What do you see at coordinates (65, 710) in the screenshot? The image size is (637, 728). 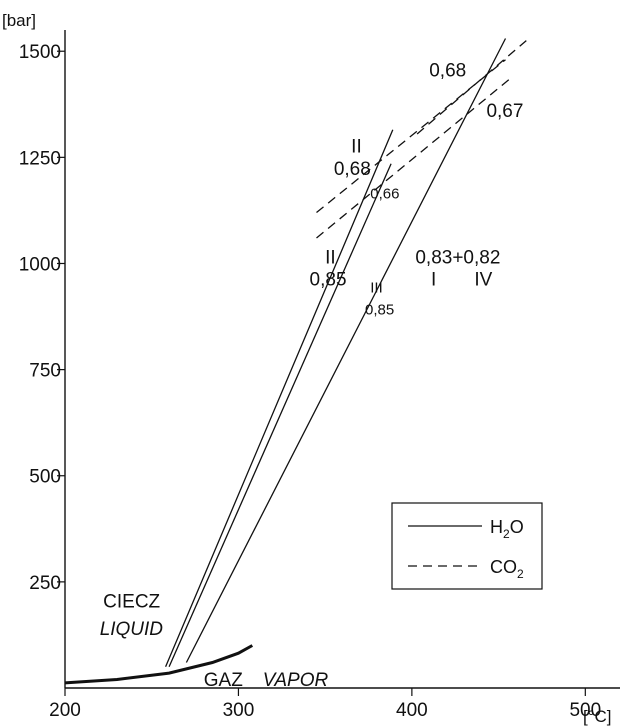 I see `x-tick-label: 200` at bounding box center [65, 710].